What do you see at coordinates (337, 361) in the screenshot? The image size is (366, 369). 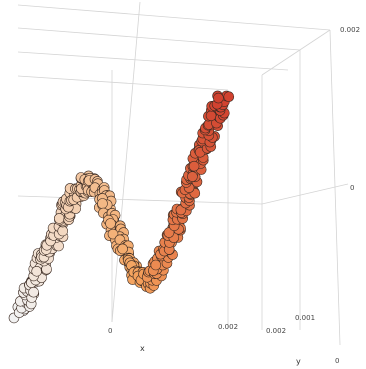 I see `y-tick-label: 0` at bounding box center [337, 361].